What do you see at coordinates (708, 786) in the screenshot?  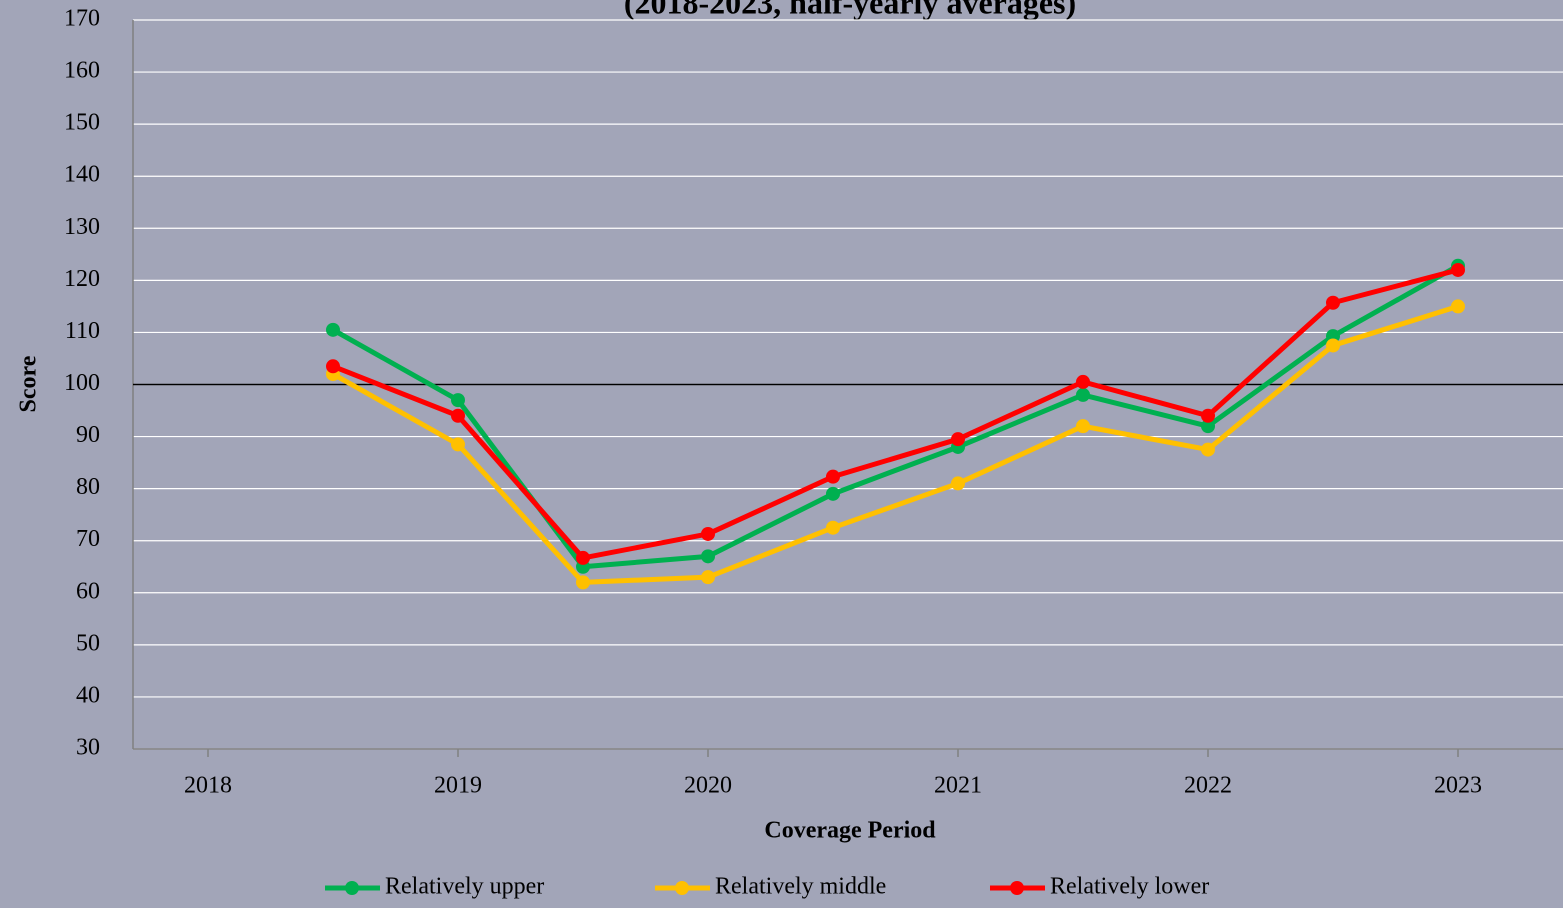 I see `x-tick-label: 2020` at bounding box center [708, 786].